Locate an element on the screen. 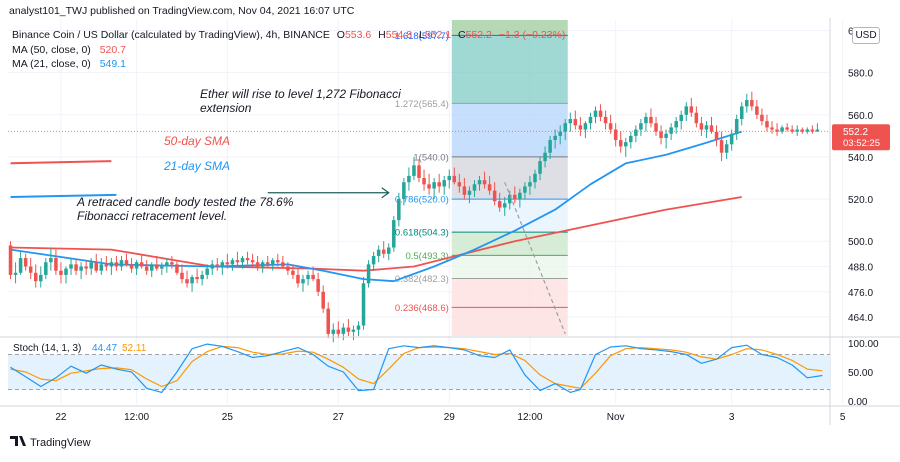 This screenshot has width=900, height=462. sma21-sample-line is located at coordinates (63, 195).